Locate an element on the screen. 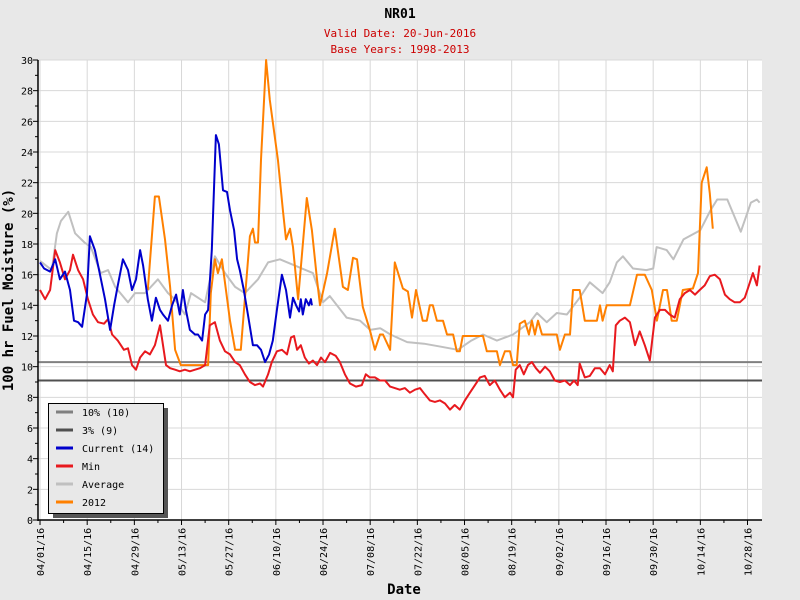  x-tick-label: 08/05/16 is located at coordinates (466, 552).